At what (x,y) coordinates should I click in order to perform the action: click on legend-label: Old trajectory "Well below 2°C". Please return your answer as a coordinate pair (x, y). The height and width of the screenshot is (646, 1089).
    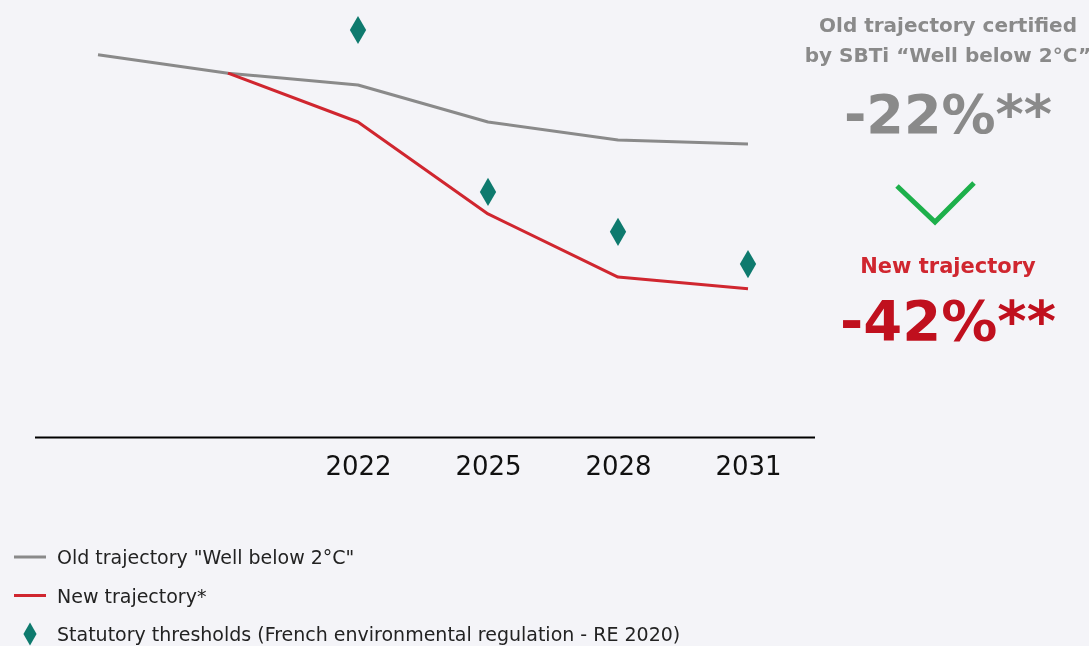
    Looking at the image, I should click on (206, 557).